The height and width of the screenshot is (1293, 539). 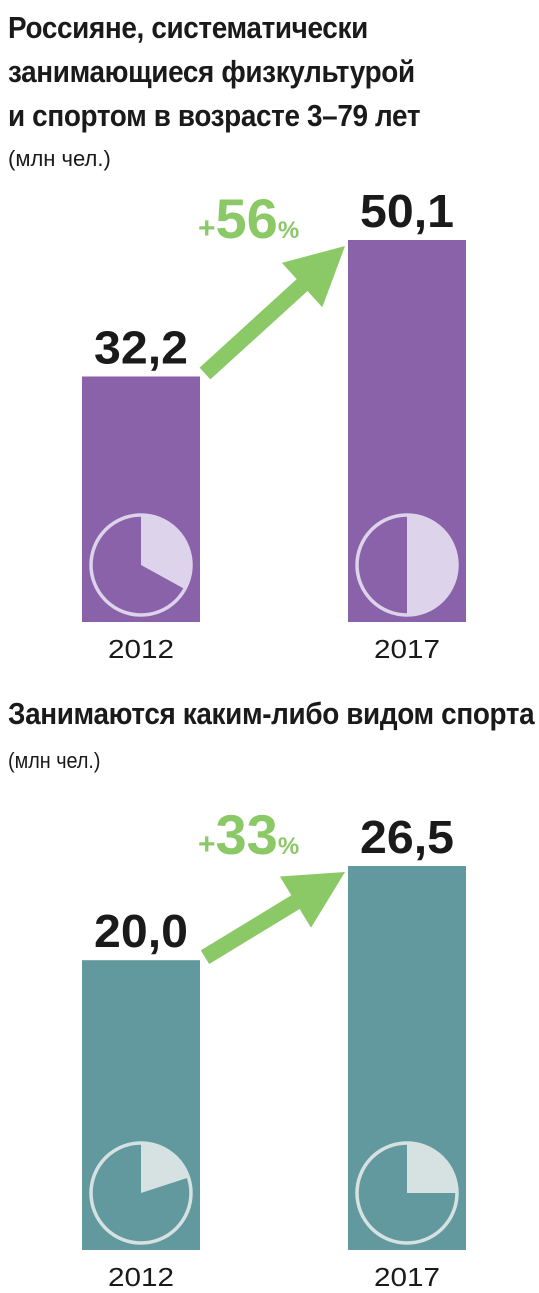 I want to click on value-label-2012: 32,2, so click(x=141, y=347).